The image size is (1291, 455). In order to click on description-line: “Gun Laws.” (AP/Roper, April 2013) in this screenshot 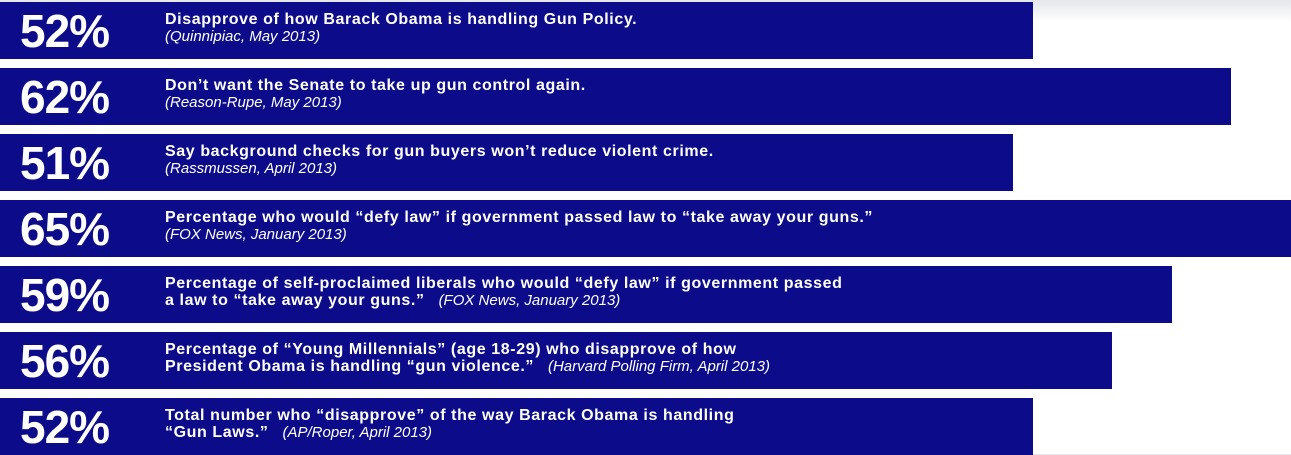, I will do `click(299, 432)`.